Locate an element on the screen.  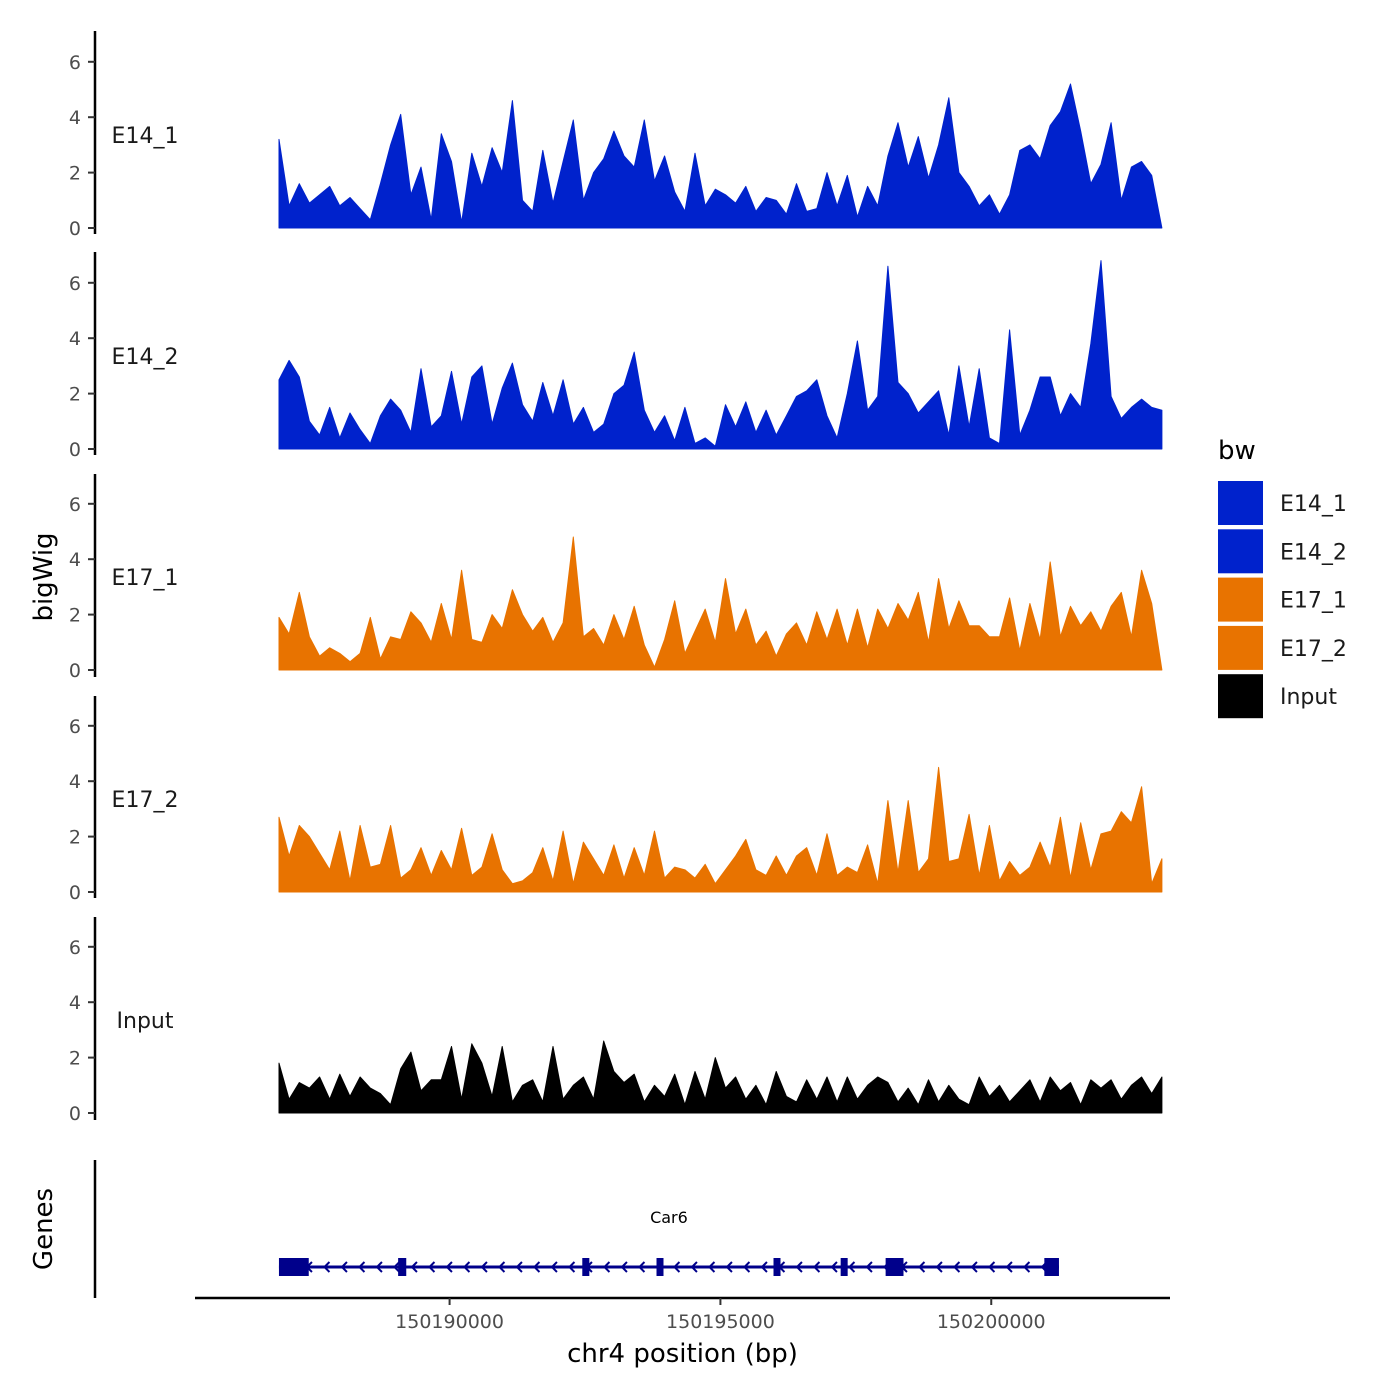
gene-name-label: Car6 is located at coordinates (669, 1217).